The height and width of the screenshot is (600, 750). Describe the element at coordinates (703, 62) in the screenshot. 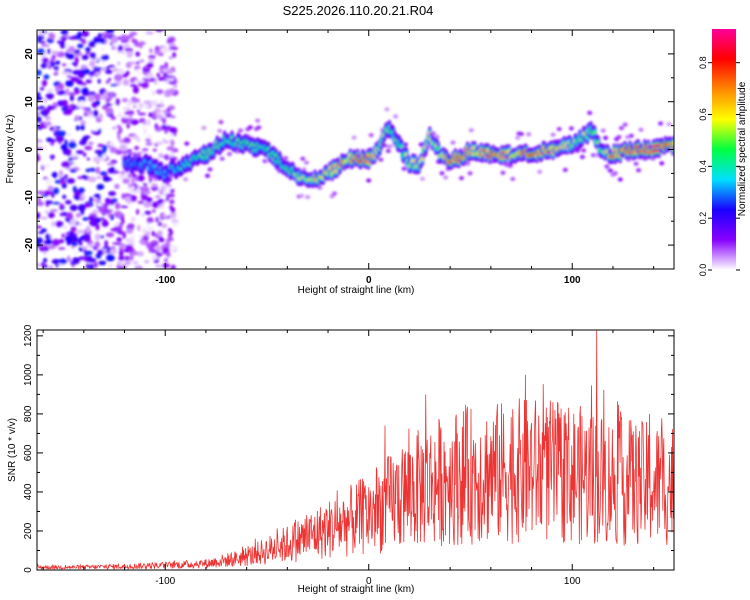

I see `colorbar-tick-label: 0.8` at that location.